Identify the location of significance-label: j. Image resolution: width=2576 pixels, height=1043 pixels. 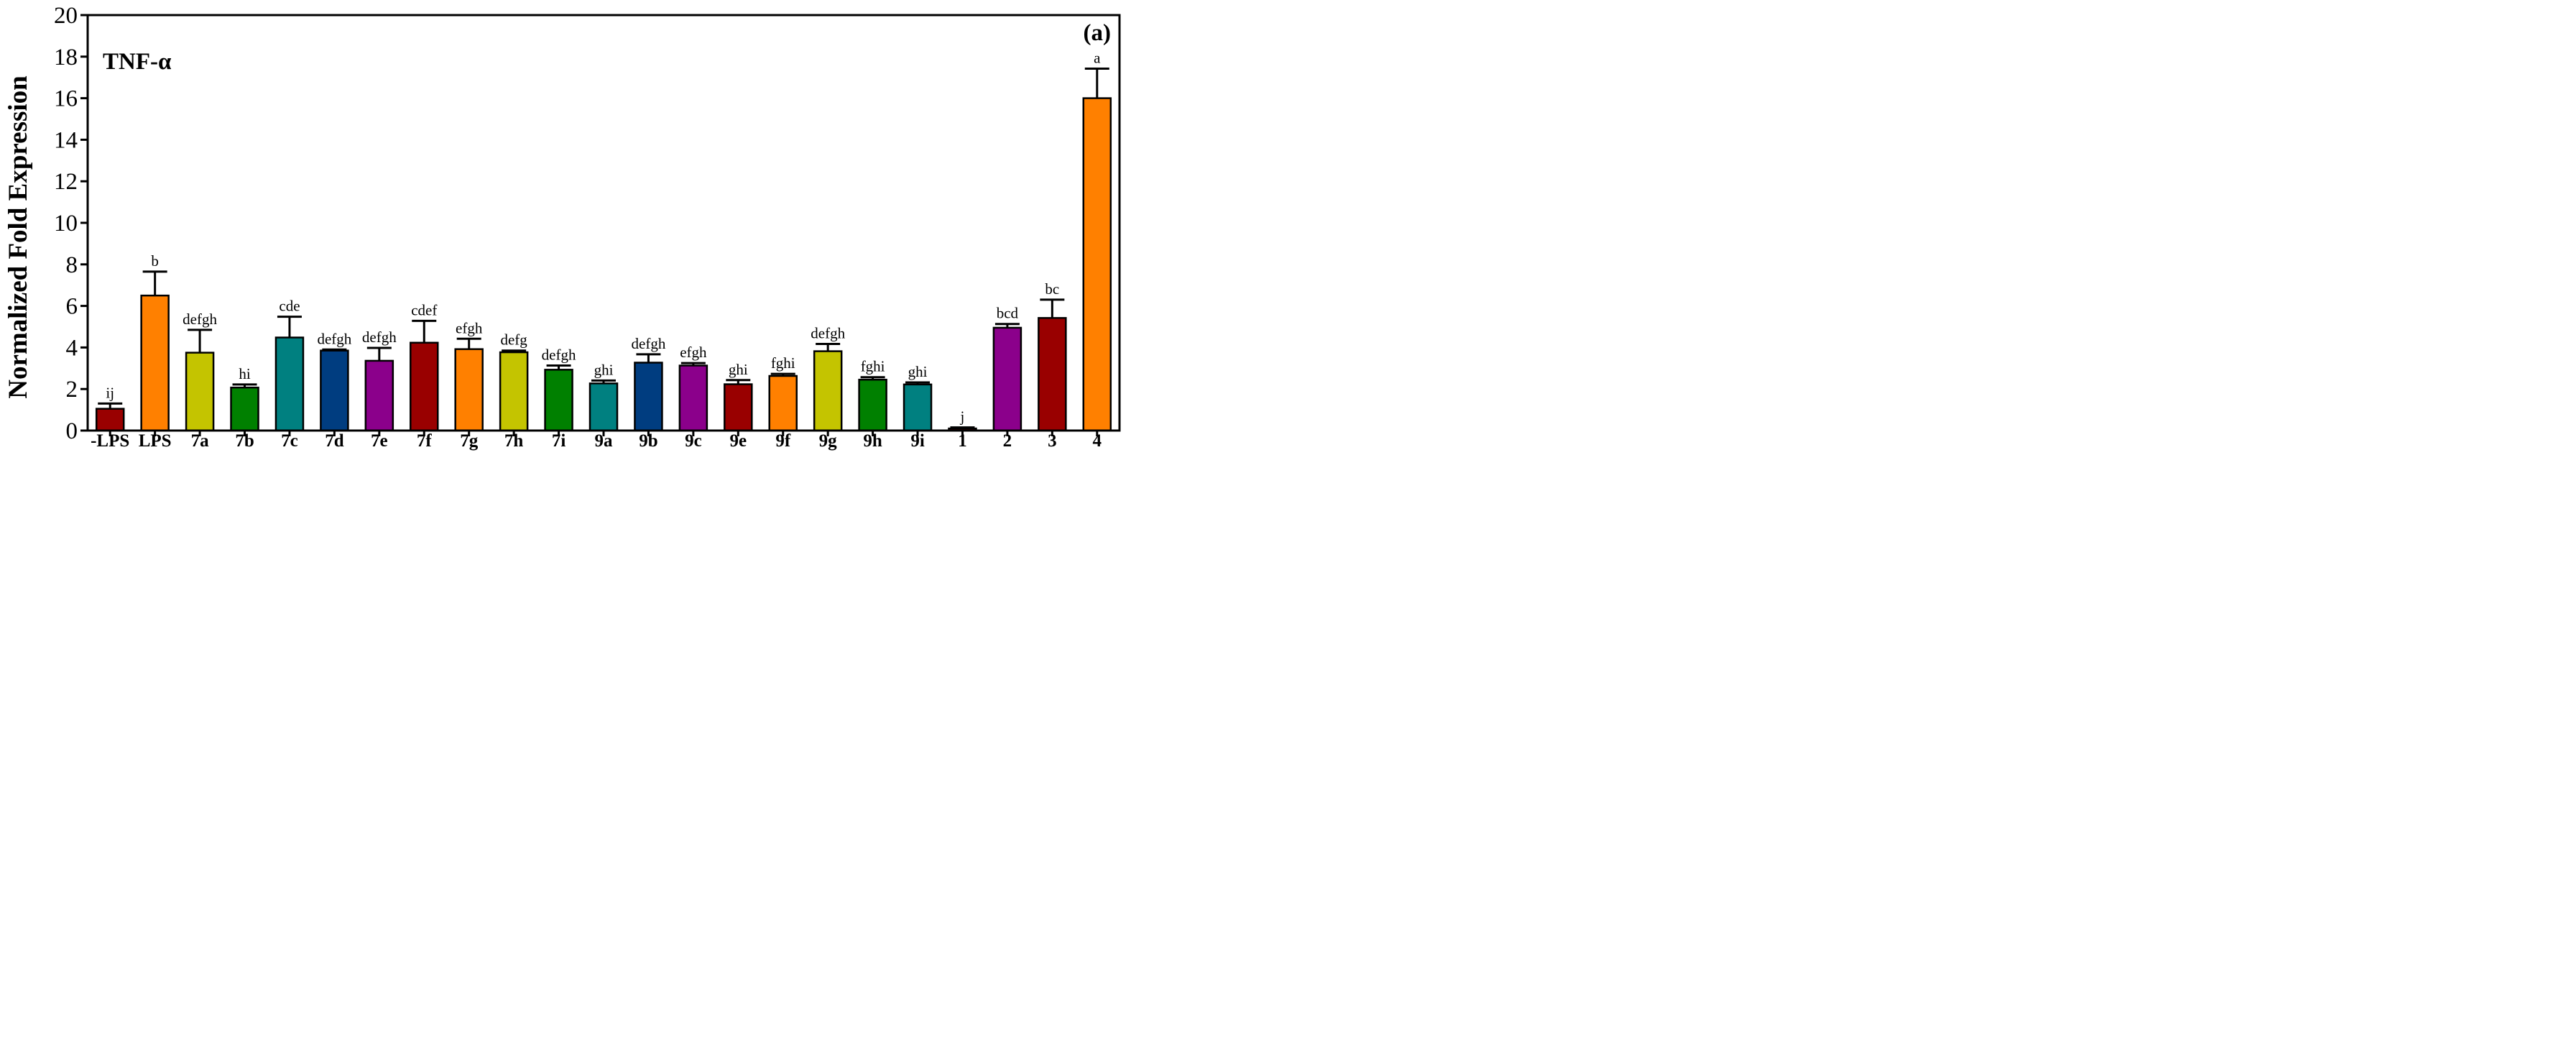
(962, 417).